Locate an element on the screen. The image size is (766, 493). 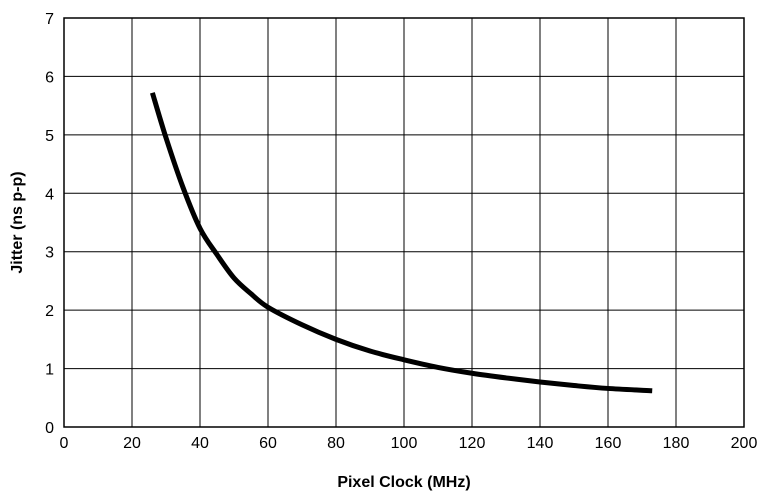
x-tick-label: 100 is located at coordinates (404, 443).